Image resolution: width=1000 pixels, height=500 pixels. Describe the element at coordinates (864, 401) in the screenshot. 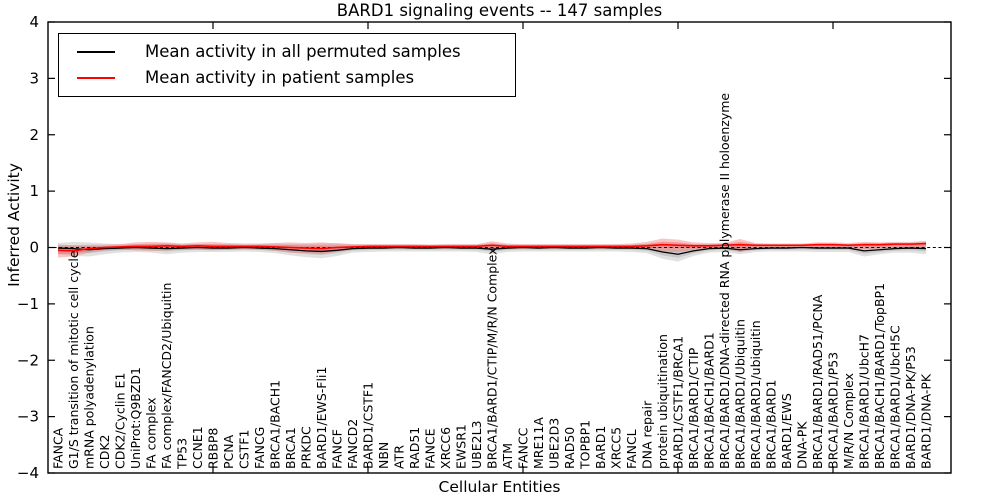

I see `x-category-label: BRCA1/BARD1/UbcH7` at that location.